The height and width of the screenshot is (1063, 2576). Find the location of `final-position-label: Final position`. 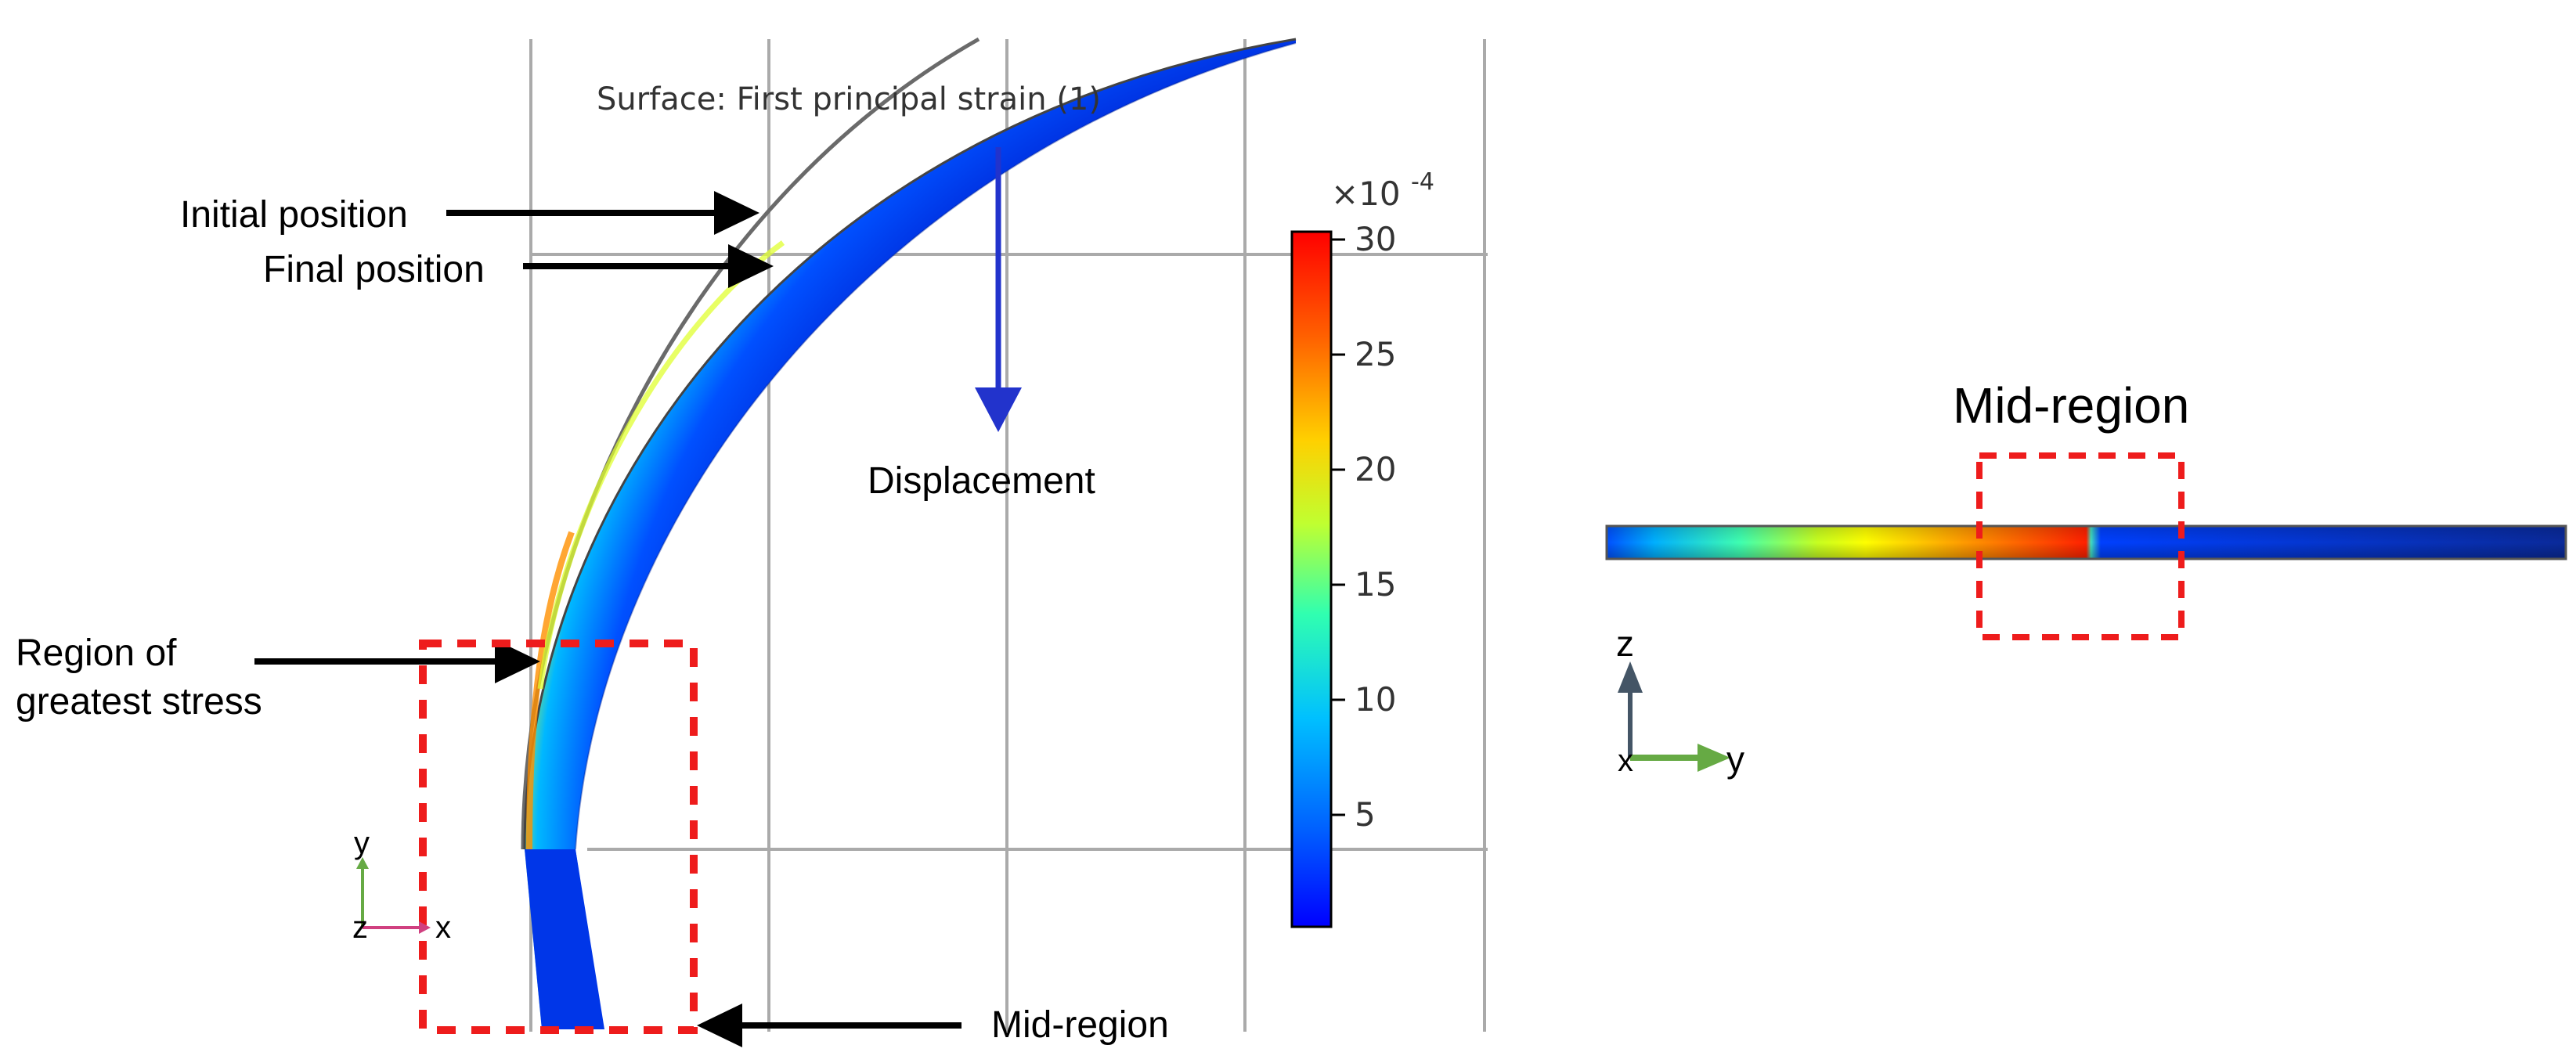

final-position-label: Final position is located at coordinates (374, 269).